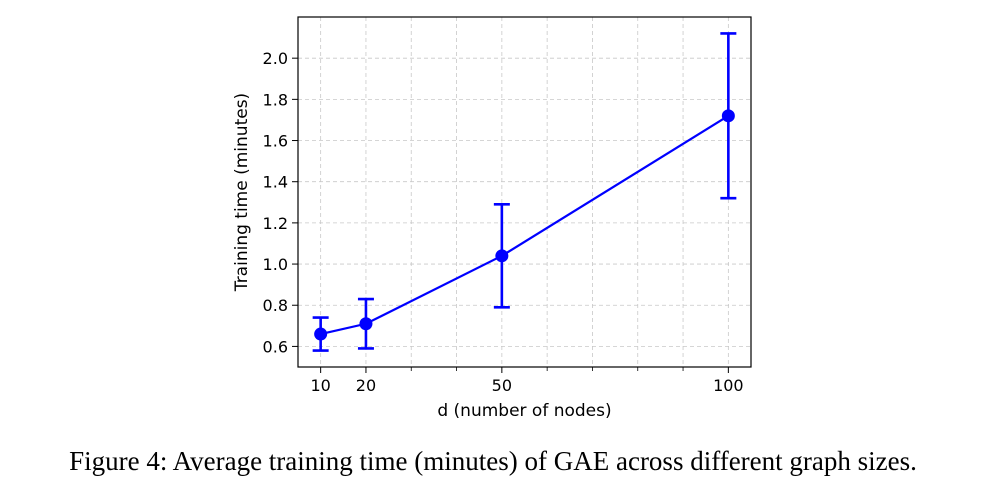  Describe the element at coordinates (275, 141) in the screenshot. I see `y-tick-label: 1.6` at that location.